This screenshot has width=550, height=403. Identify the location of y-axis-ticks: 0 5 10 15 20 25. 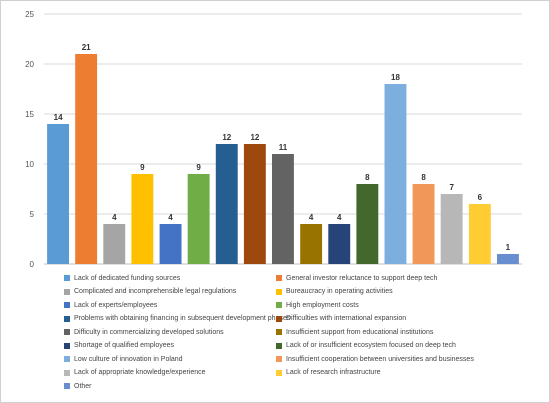
(29, 139).